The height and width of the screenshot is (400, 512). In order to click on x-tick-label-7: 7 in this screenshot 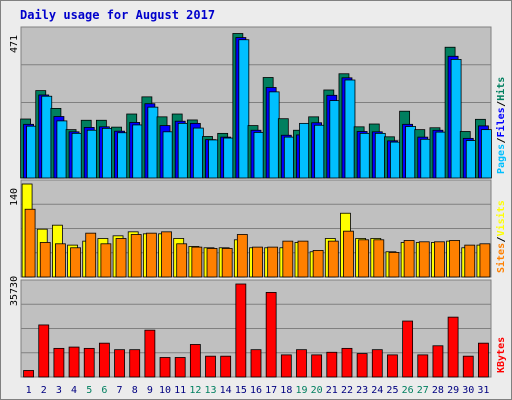, I will do `click(120, 390)`.